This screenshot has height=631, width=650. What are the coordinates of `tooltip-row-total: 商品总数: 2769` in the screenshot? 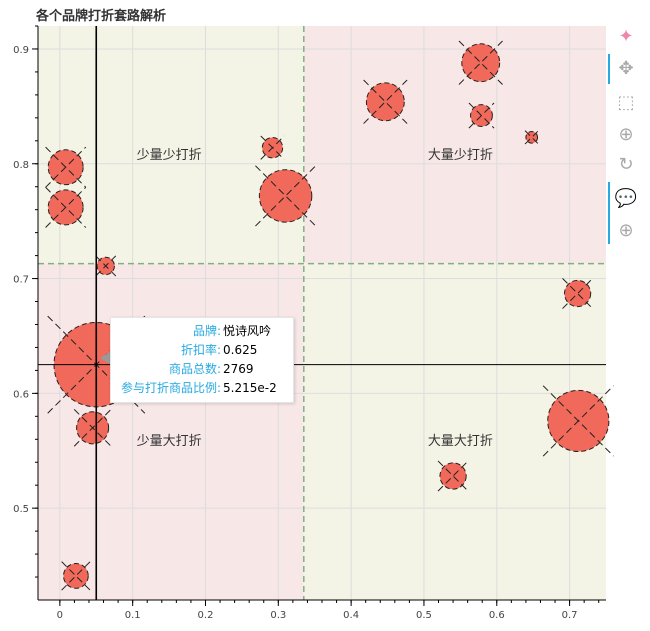 It's located at (202, 369).